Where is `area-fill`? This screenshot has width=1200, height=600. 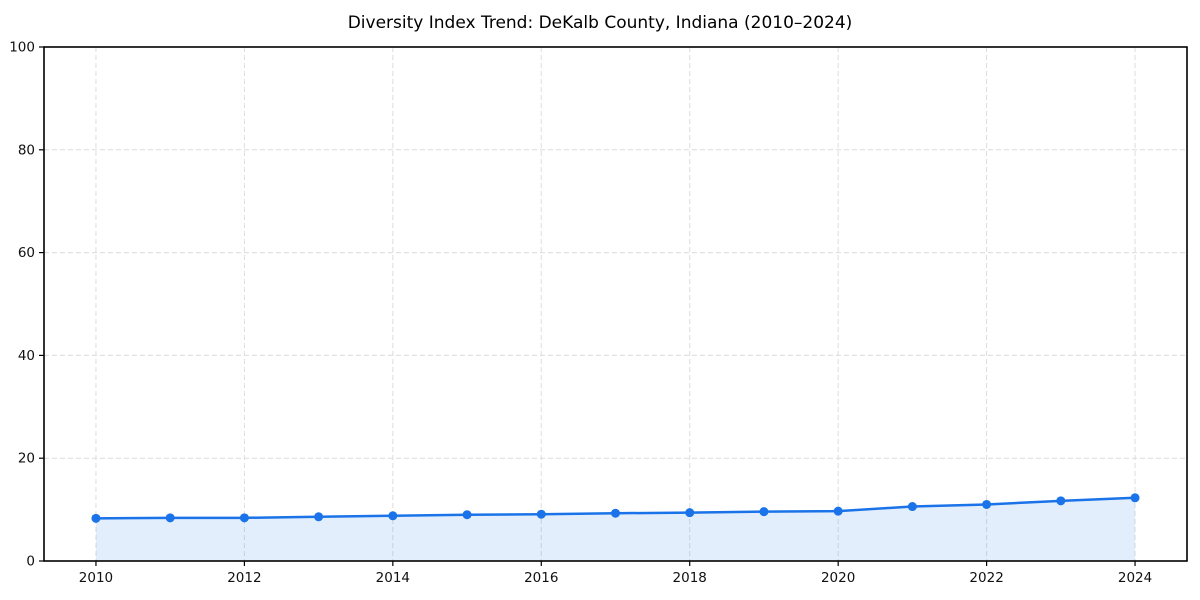 area-fill is located at coordinates (615, 529).